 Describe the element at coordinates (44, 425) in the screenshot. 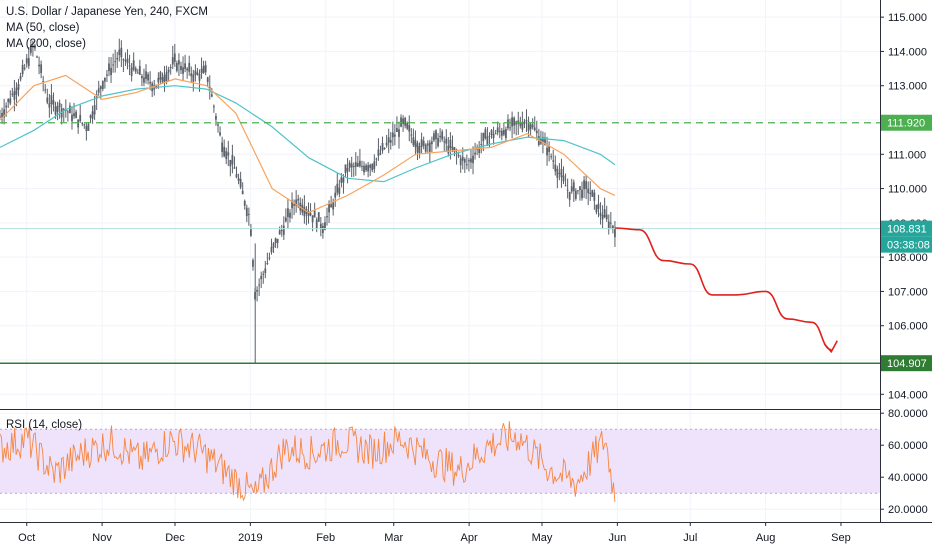

I see `rsi-legend: RSI (14, close)` at that location.